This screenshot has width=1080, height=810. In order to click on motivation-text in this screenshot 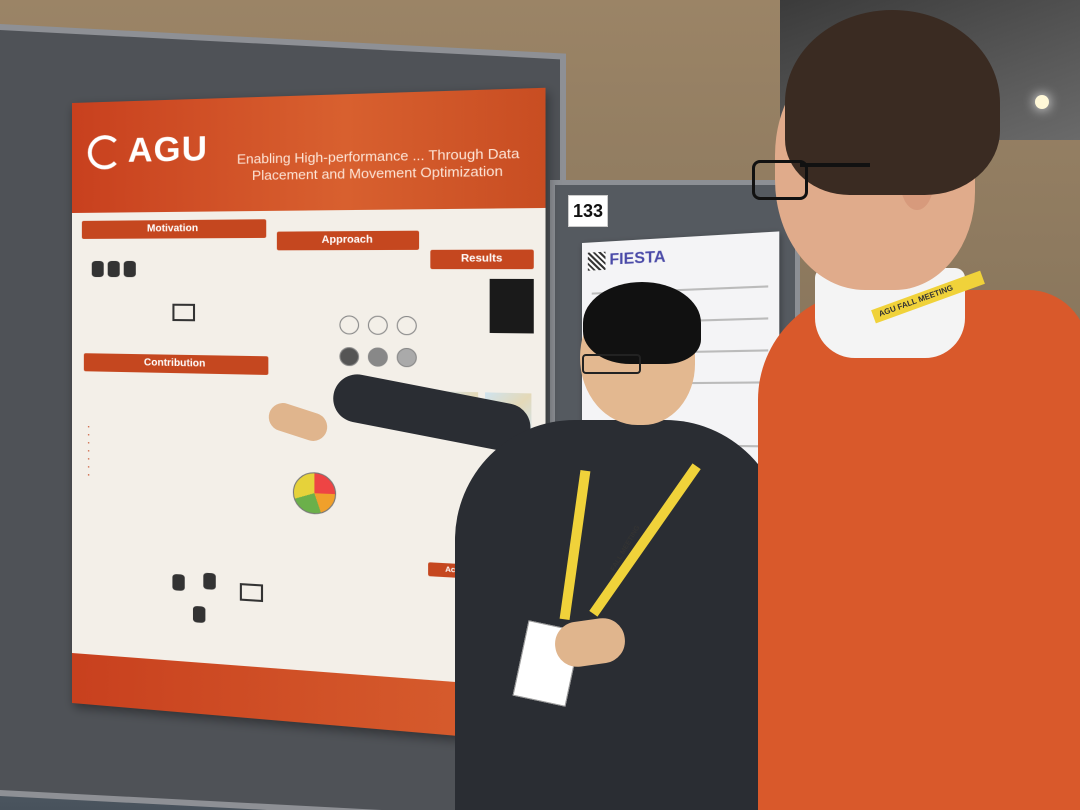, I will do `click(175, 242)`.